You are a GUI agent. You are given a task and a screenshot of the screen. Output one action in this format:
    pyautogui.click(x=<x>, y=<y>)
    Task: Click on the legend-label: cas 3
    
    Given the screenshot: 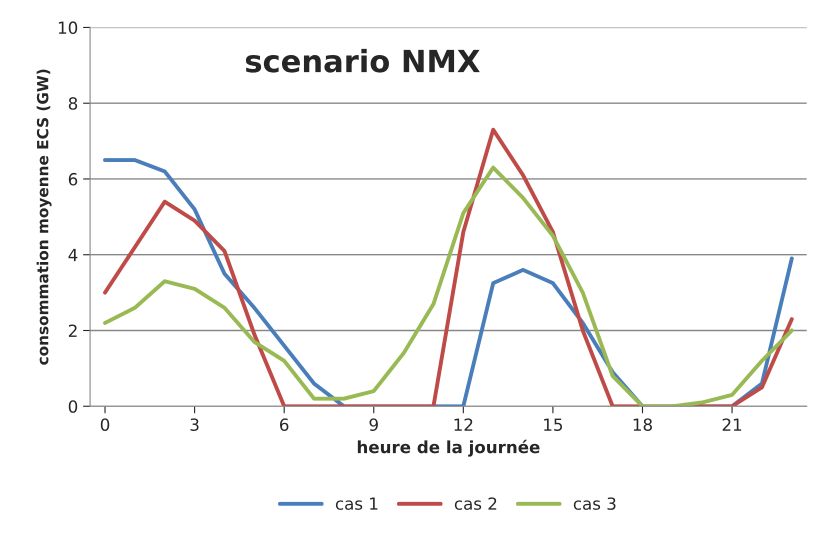 What is the action you would take?
    pyautogui.click(x=595, y=503)
    